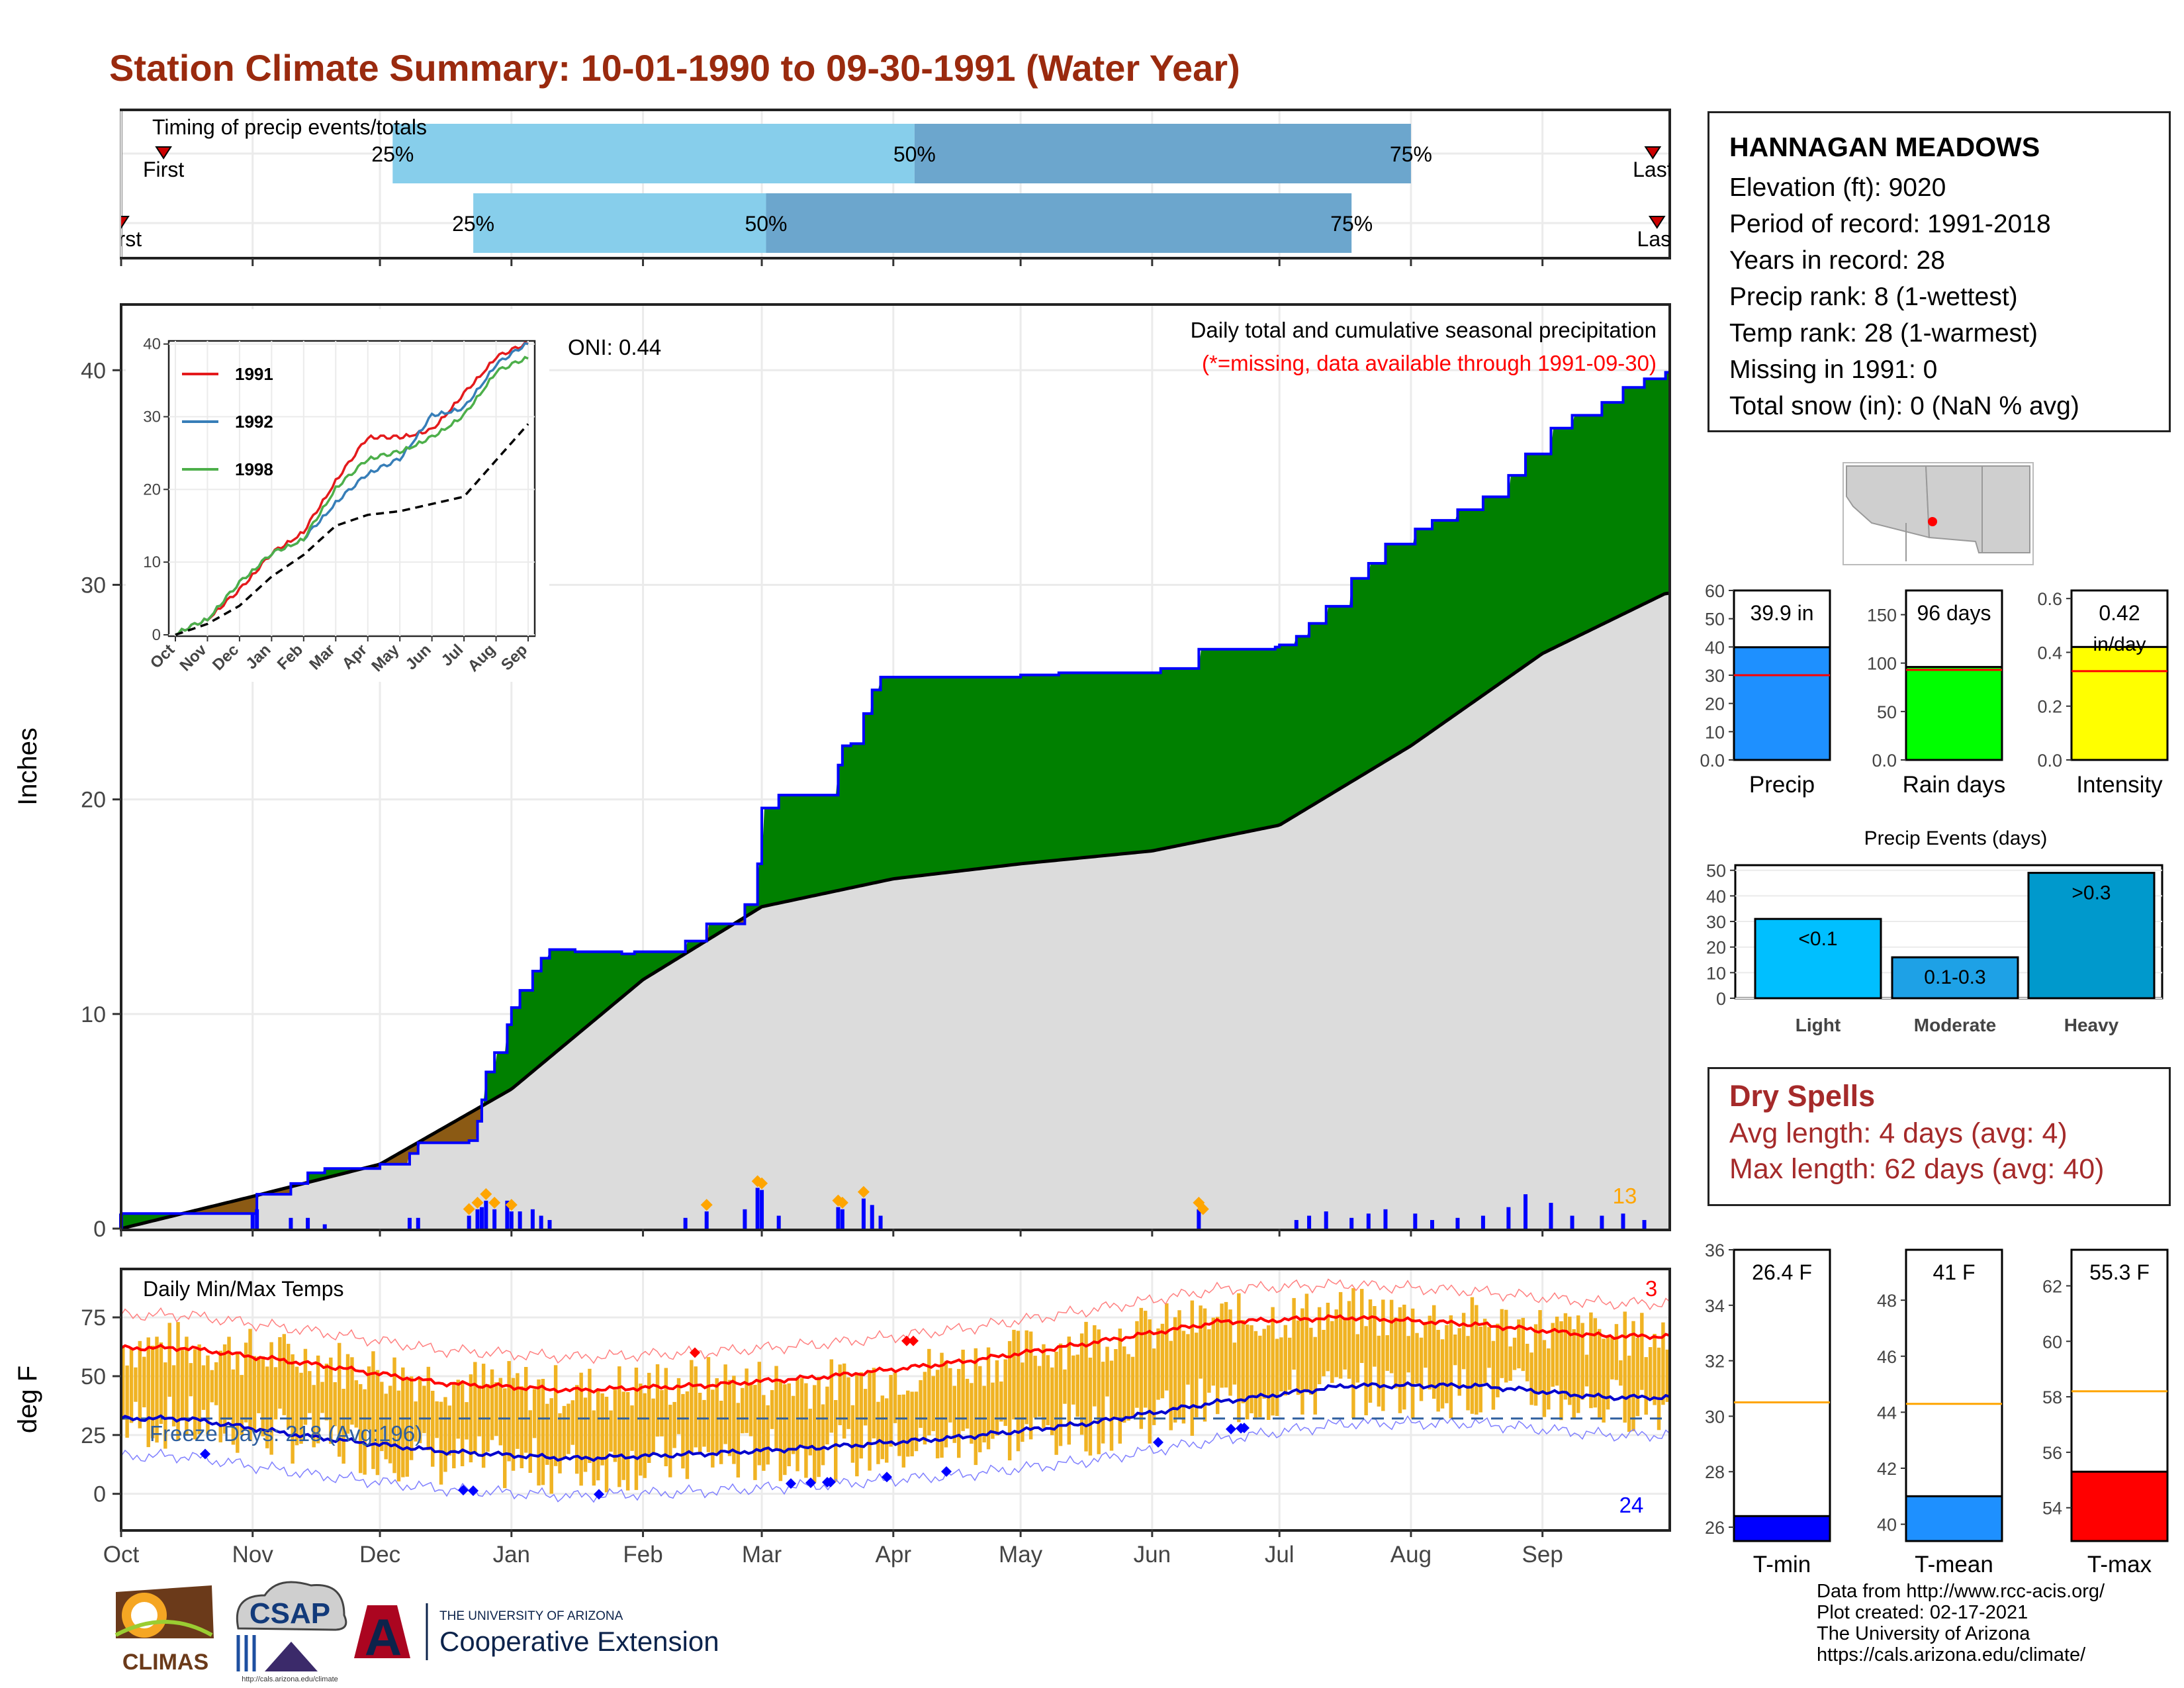 This screenshot has width=2184, height=1688. Describe the element at coordinates (2119, 1506) in the screenshot. I see `stat-bar` at that location.